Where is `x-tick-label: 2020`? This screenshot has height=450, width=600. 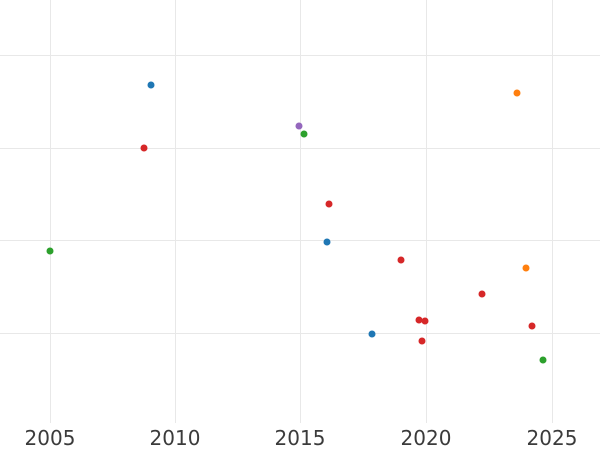 x-tick-label: 2020 is located at coordinates (426, 438).